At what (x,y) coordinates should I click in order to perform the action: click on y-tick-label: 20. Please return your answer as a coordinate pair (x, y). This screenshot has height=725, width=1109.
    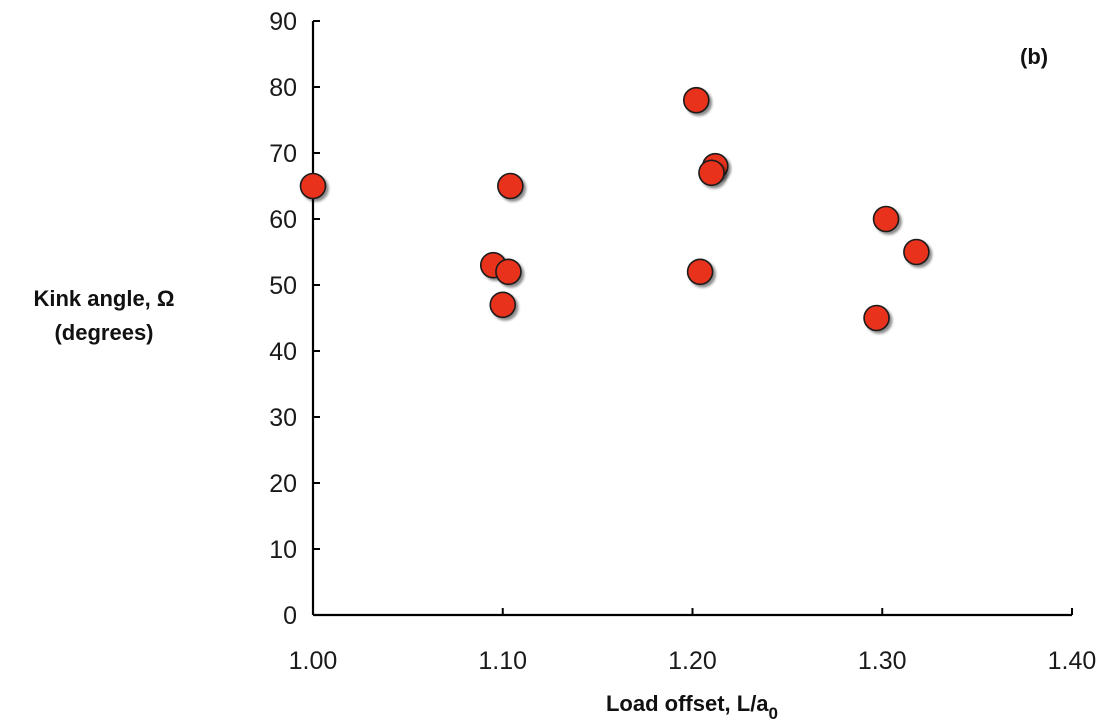
    Looking at the image, I should click on (283, 484).